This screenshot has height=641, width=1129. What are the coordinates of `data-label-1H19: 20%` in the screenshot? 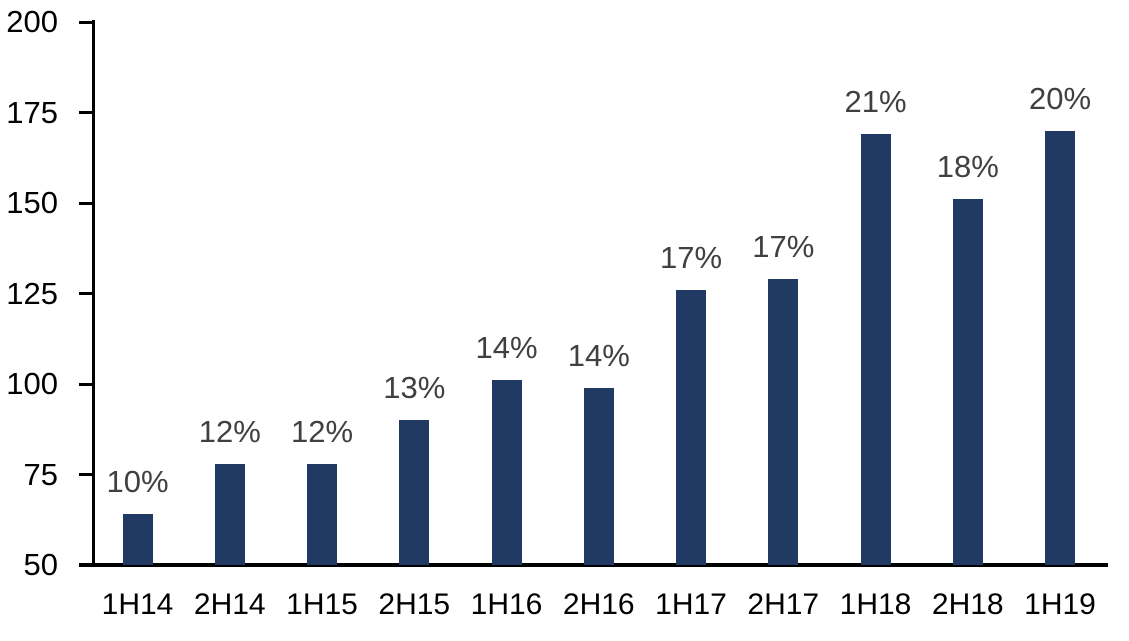 It's located at (1060, 98).